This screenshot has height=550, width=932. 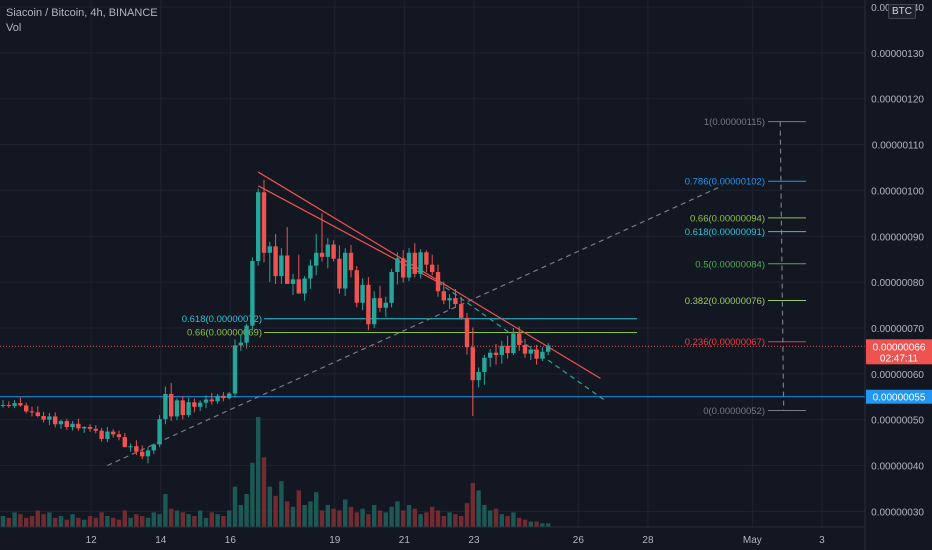 What do you see at coordinates (161, 540) in the screenshot?
I see `x-tick-label: 14` at bounding box center [161, 540].